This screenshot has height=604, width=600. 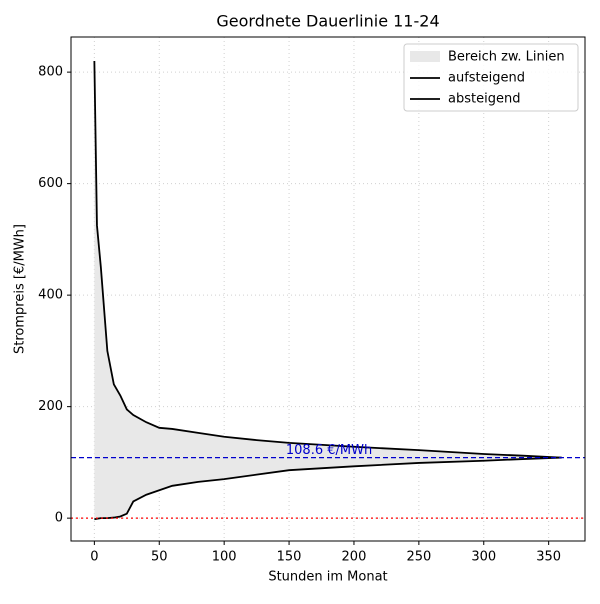 What do you see at coordinates (59, 518) in the screenshot?
I see `y-tick-label: 0` at bounding box center [59, 518].